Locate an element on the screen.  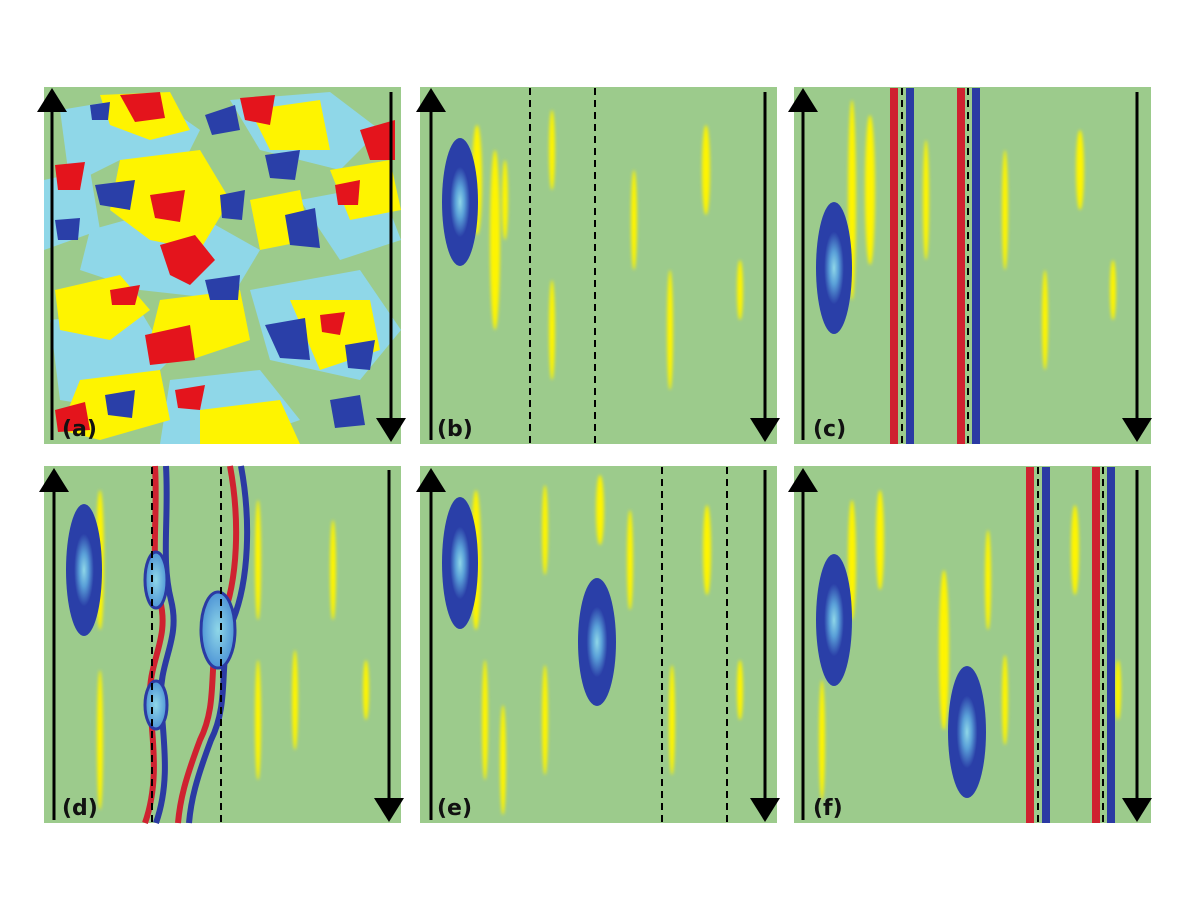
panel-f: (f) is located at coordinates (970, 644).